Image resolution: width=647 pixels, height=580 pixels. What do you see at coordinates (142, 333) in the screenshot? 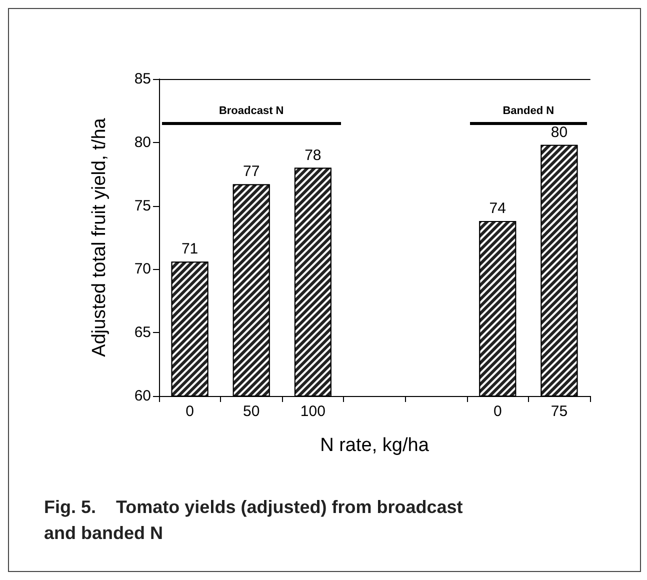
I see `y-tick-label: 65` at bounding box center [142, 333].